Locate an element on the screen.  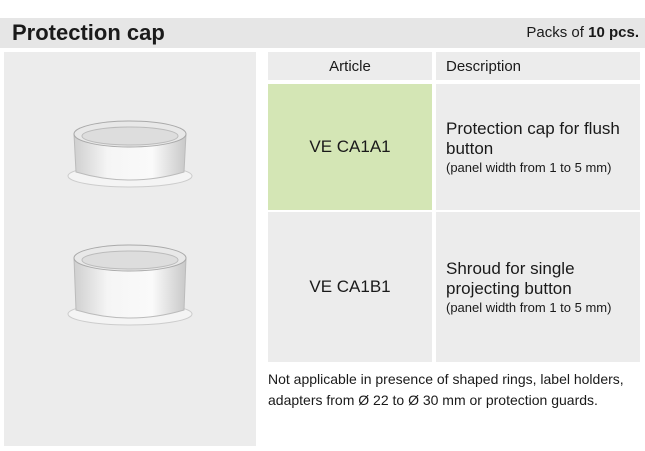
article-cell: VE CA1B1 is located at coordinates (350, 287).